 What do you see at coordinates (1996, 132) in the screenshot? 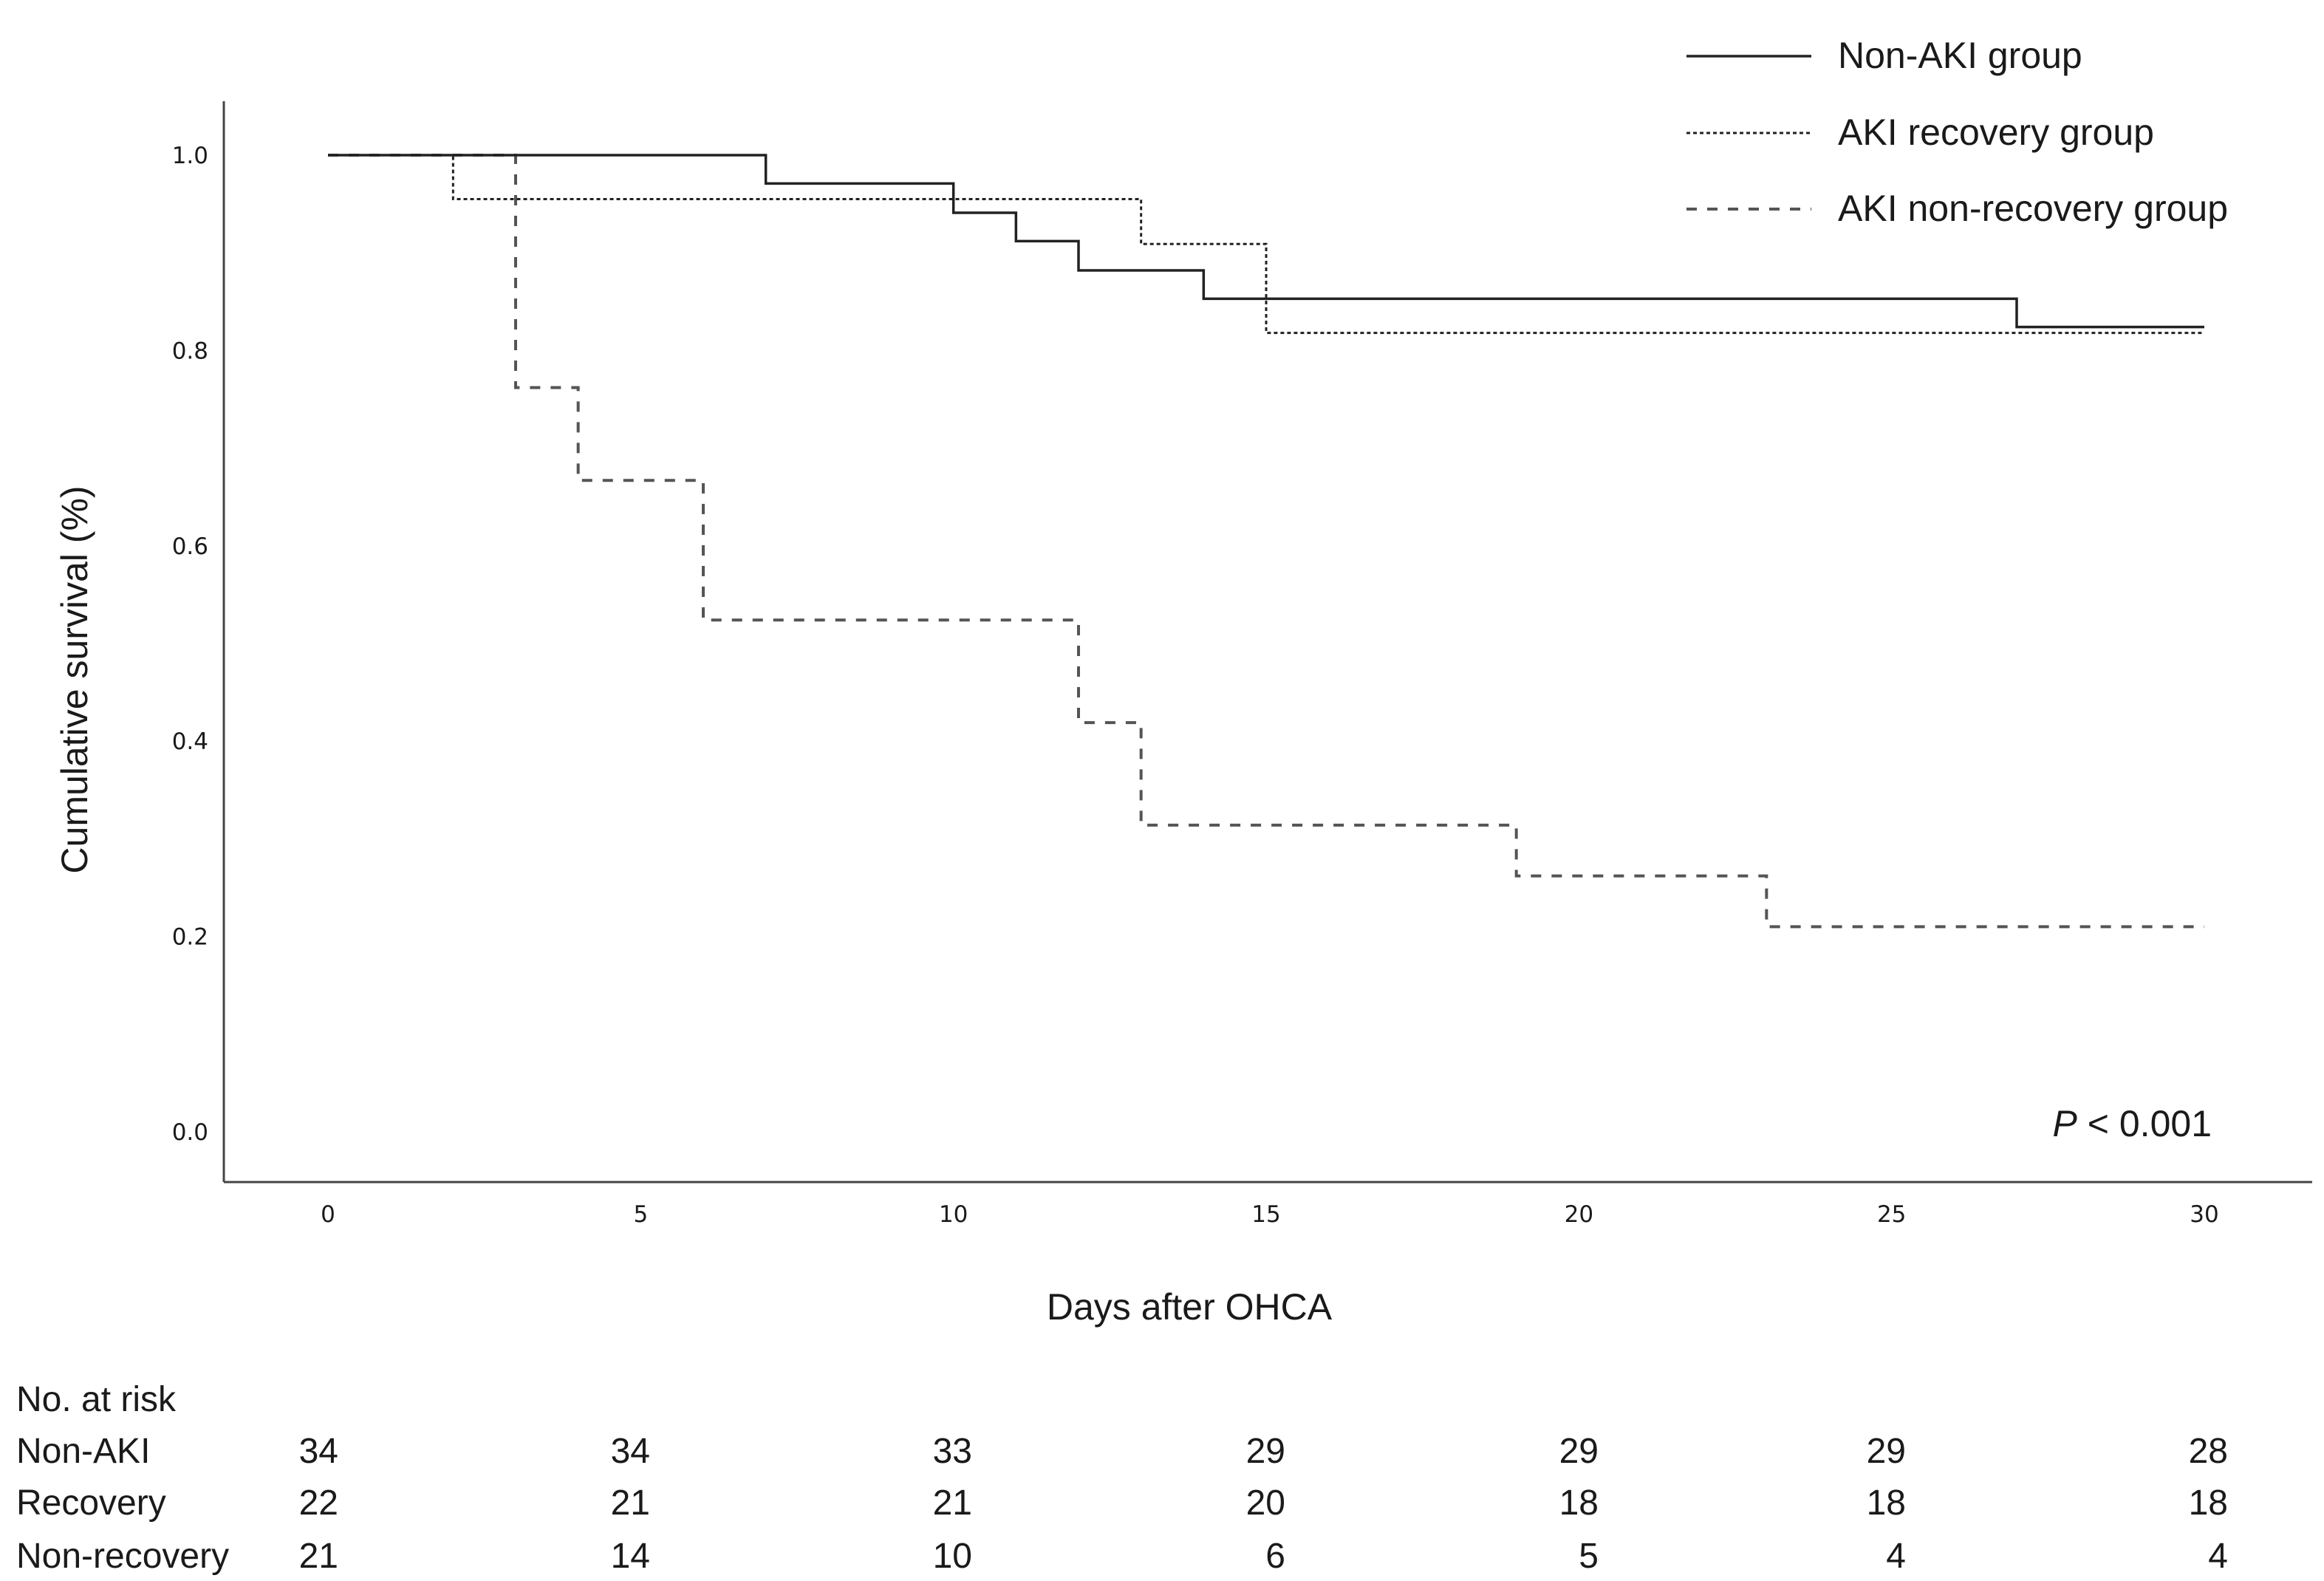
I see `legend-label: AKI recovery group` at bounding box center [1996, 132].